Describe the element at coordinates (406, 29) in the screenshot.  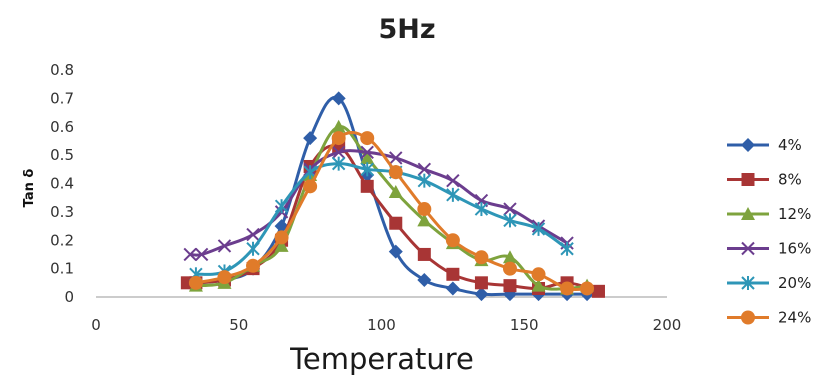
I see `chart-title: 5Hz` at that location.